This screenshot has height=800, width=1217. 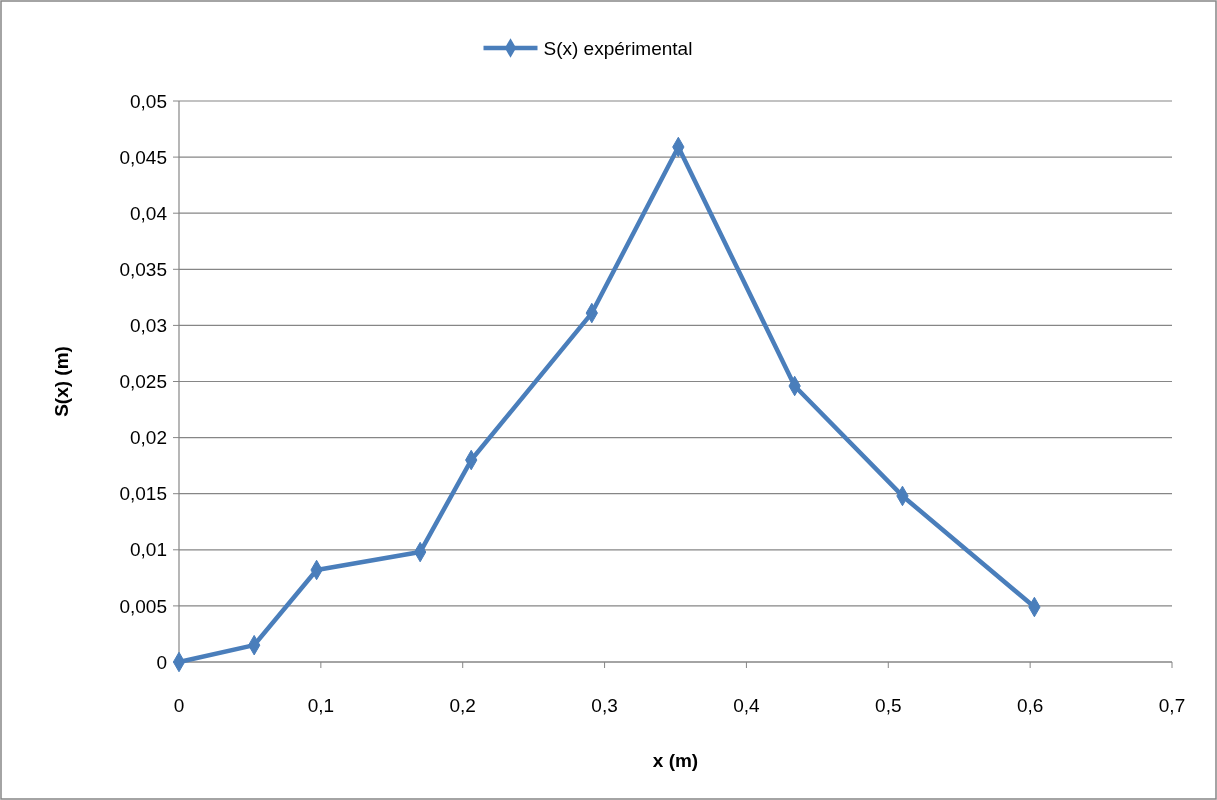 What do you see at coordinates (161, 662) in the screenshot?
I see `y-tick-label: 0` at bounding box center [161, 662].